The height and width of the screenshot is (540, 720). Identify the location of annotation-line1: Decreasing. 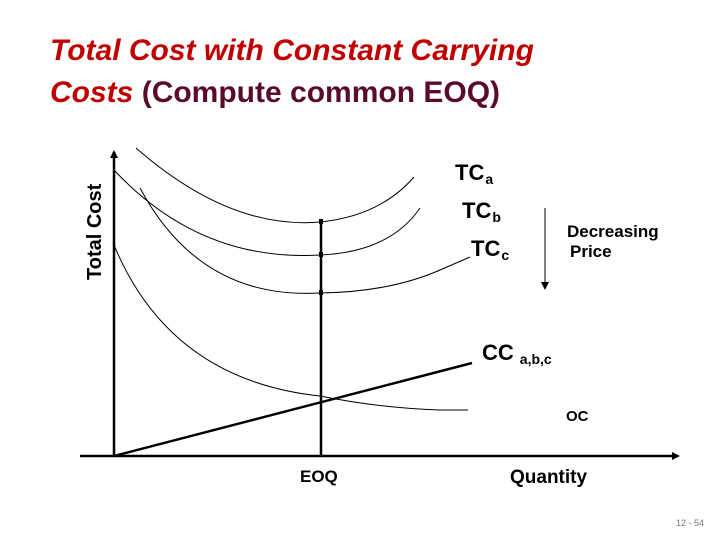
(613, 231).